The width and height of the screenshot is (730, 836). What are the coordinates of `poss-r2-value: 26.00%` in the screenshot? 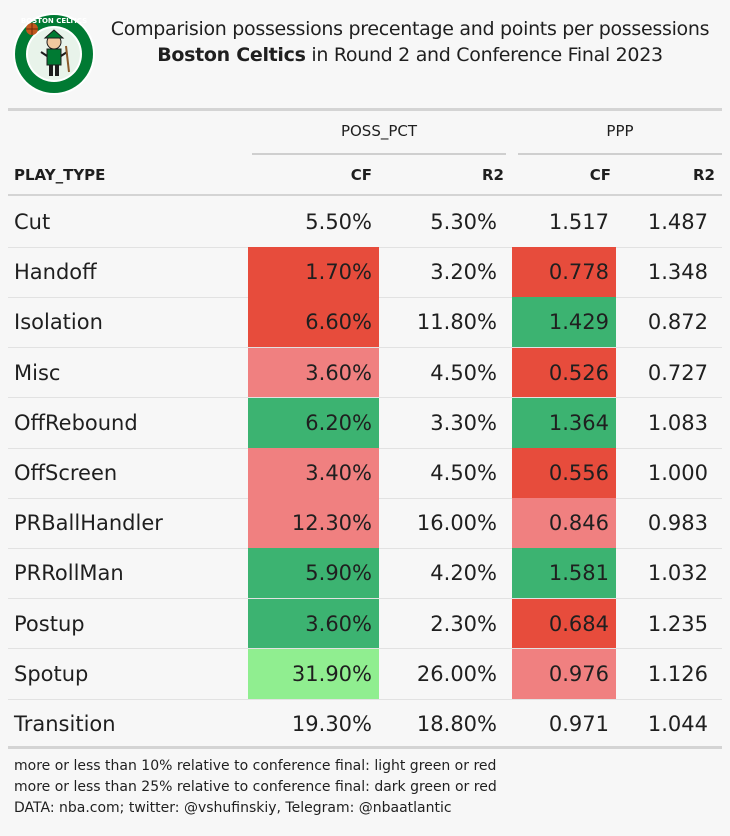 It's located at (456, 673).